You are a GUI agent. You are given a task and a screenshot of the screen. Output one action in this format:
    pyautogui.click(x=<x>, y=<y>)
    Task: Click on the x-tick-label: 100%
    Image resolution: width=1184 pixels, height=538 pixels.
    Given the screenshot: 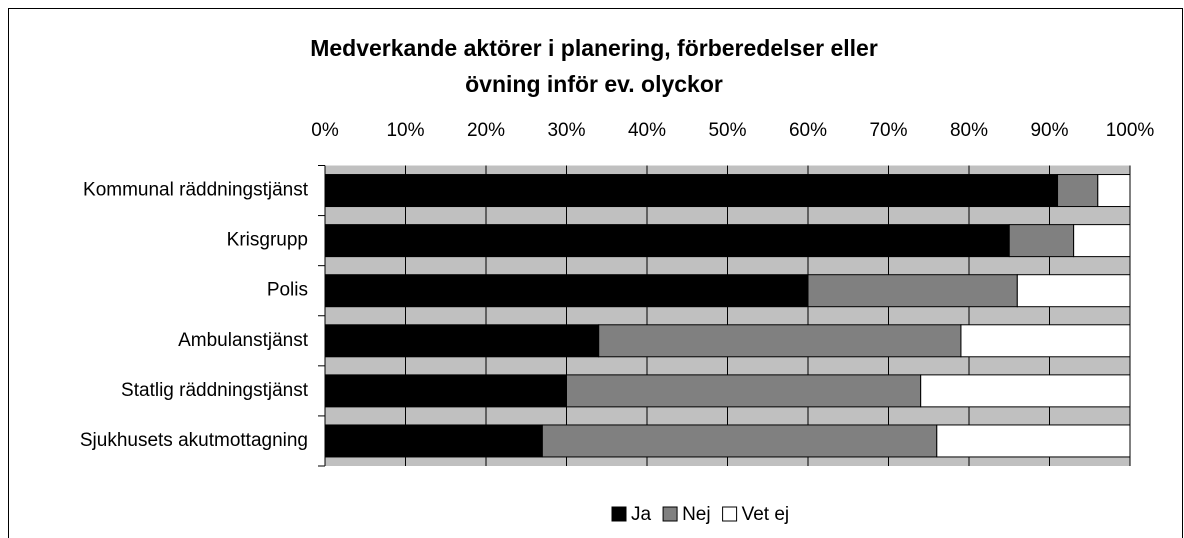 What is the action you would take?
    pyautogui.click(x=1130, y=130)
    